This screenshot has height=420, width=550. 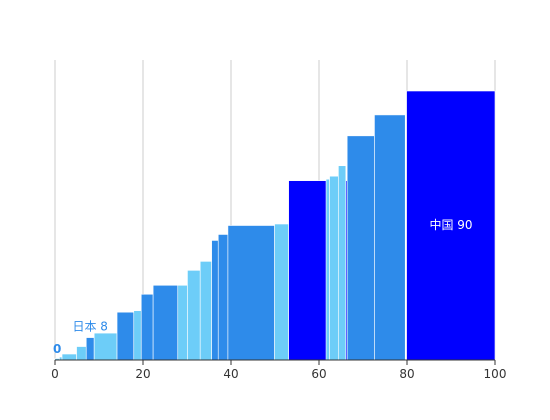 I want to click on data-label-1: 日本 8, so click(x=89, y=327).